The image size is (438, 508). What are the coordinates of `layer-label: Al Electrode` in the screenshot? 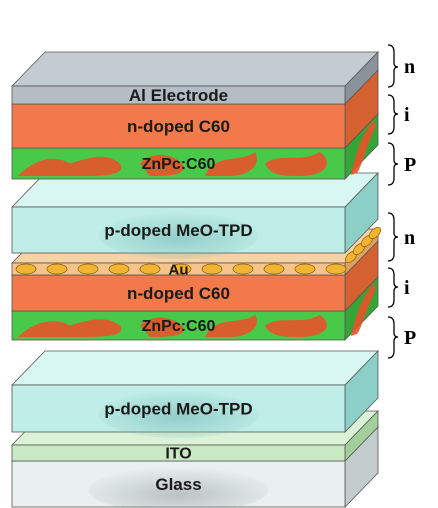 It's located at (178, 95).